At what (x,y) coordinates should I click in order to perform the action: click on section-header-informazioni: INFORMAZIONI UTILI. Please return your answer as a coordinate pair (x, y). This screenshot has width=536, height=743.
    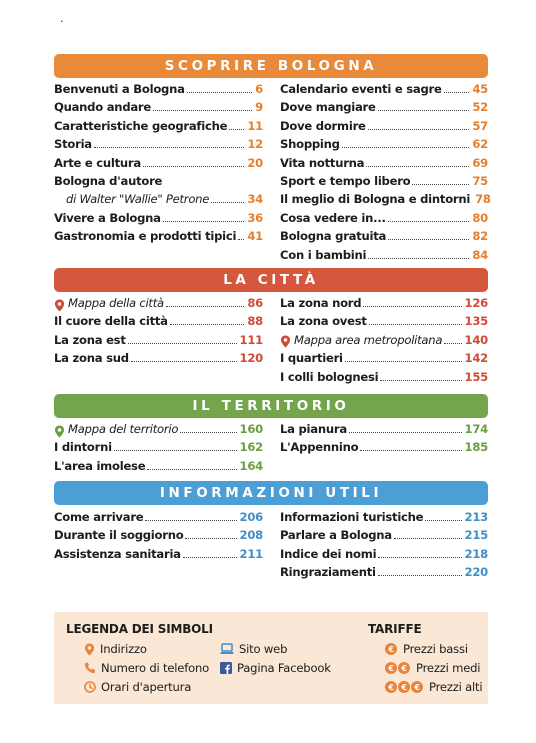
    Looking at the image, I should click on (271, 493).